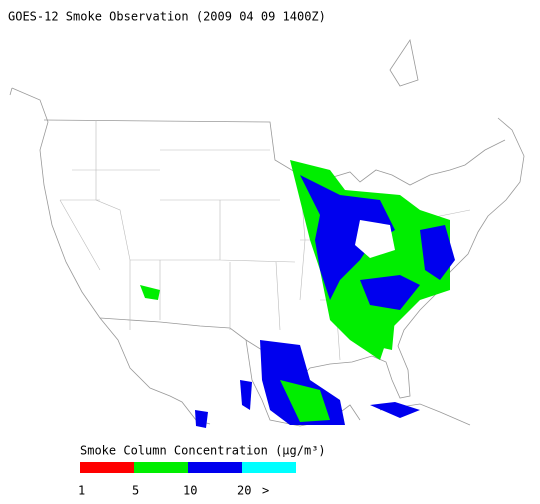 Image resolution: width=540 pixels, height=504 pixels. I want to click on legend: 1 5 10 20 >, so click(187, 480).